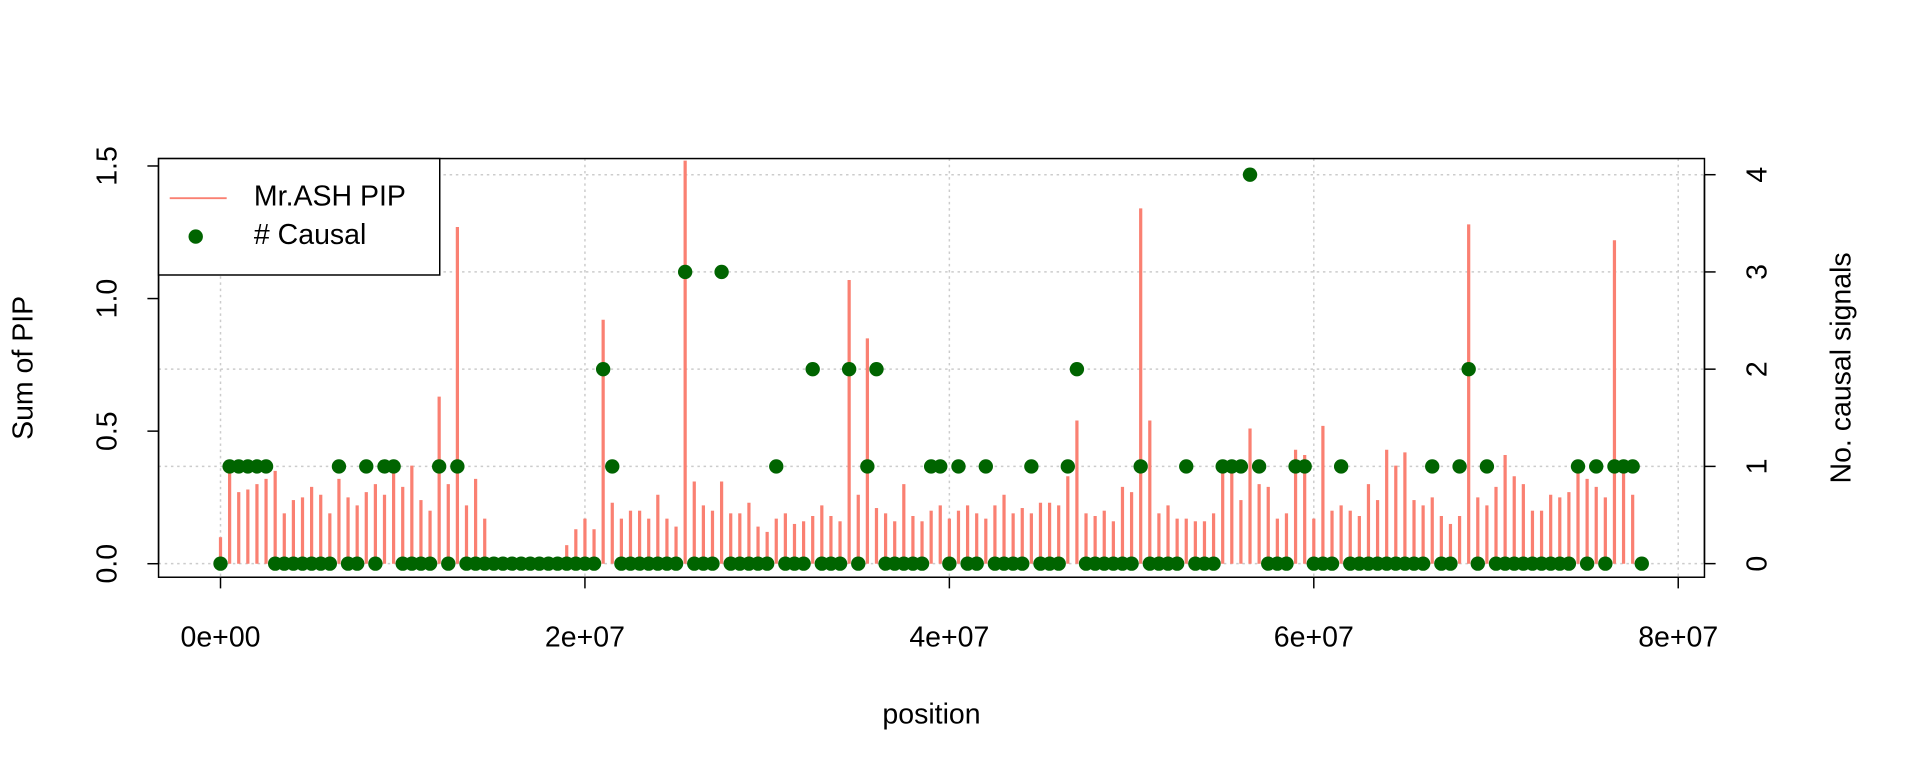  What do you see at coordinates (949, 638) in the screenshot?
I see `x-tick-label: 4e+07` at bounding box center [949, 638].